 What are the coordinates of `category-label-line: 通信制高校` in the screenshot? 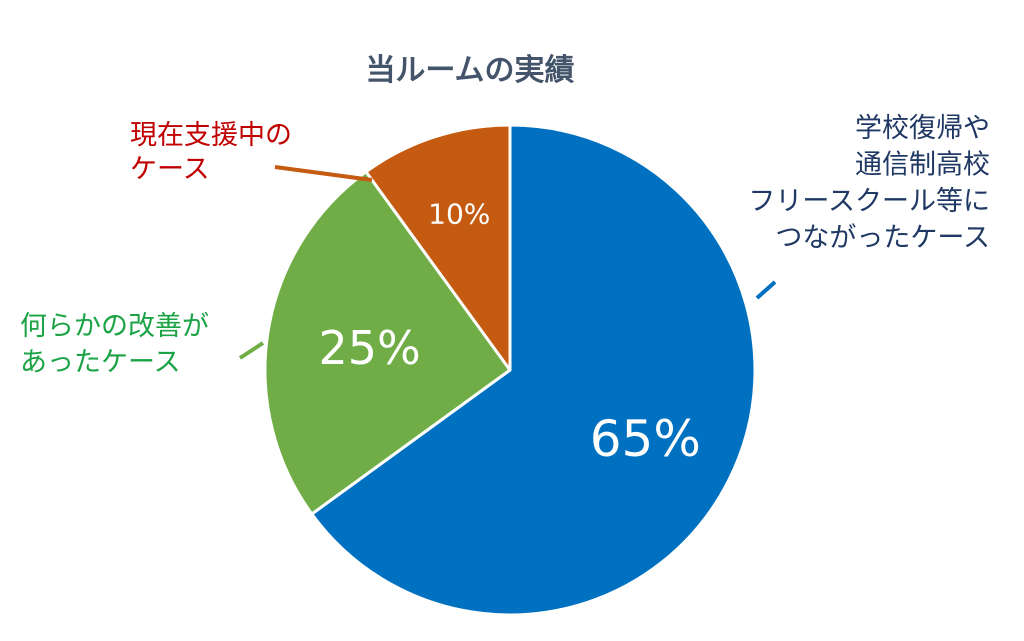 It's located at (922, 165).